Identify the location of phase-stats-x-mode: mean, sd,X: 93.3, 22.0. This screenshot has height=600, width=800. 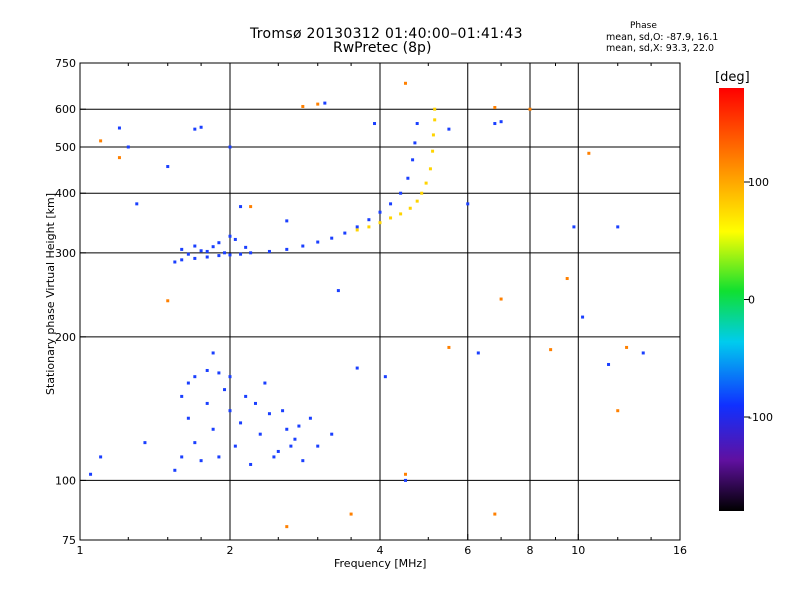
(660, 48).